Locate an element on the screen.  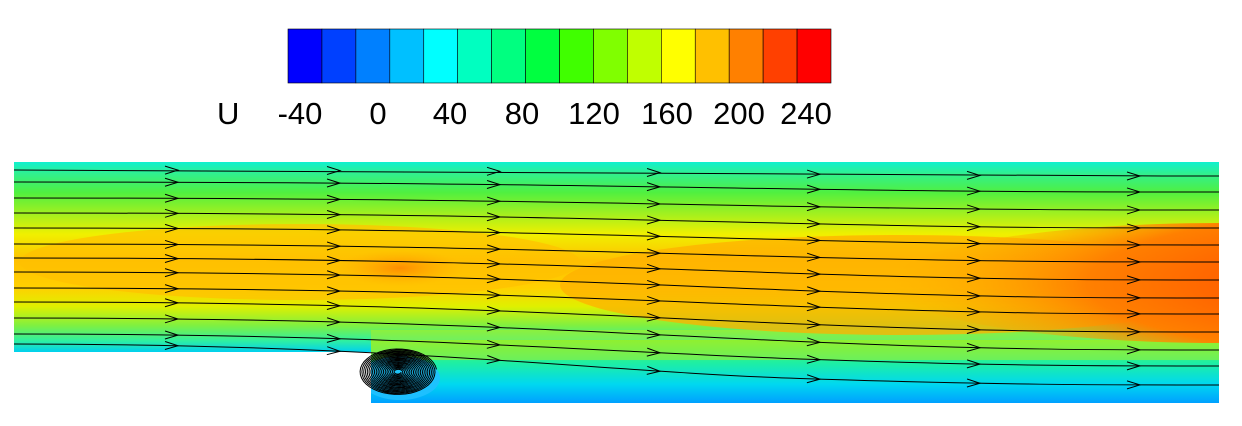
colorbar-tick-label: 0 is located at coordinates (378, 113).